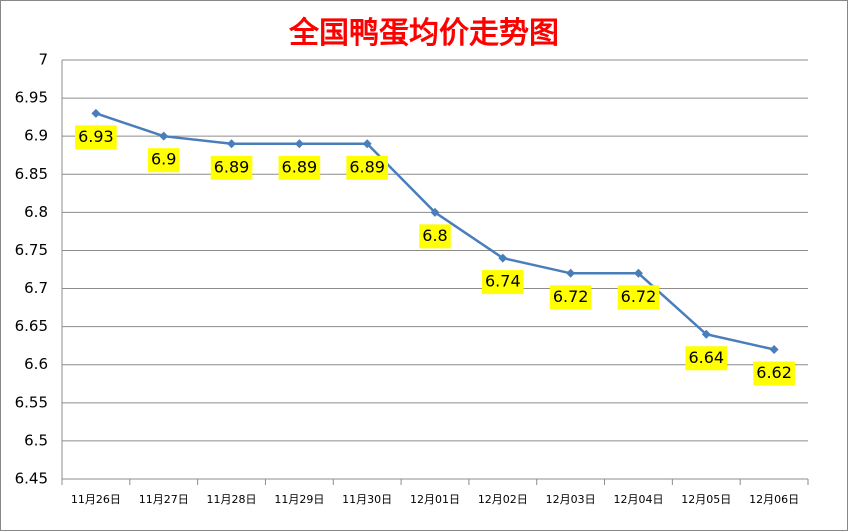 Image resolution: width=849 pixels, height=532 pixels. I want to click on y-tick-label: 6.7, so click(36, 288).